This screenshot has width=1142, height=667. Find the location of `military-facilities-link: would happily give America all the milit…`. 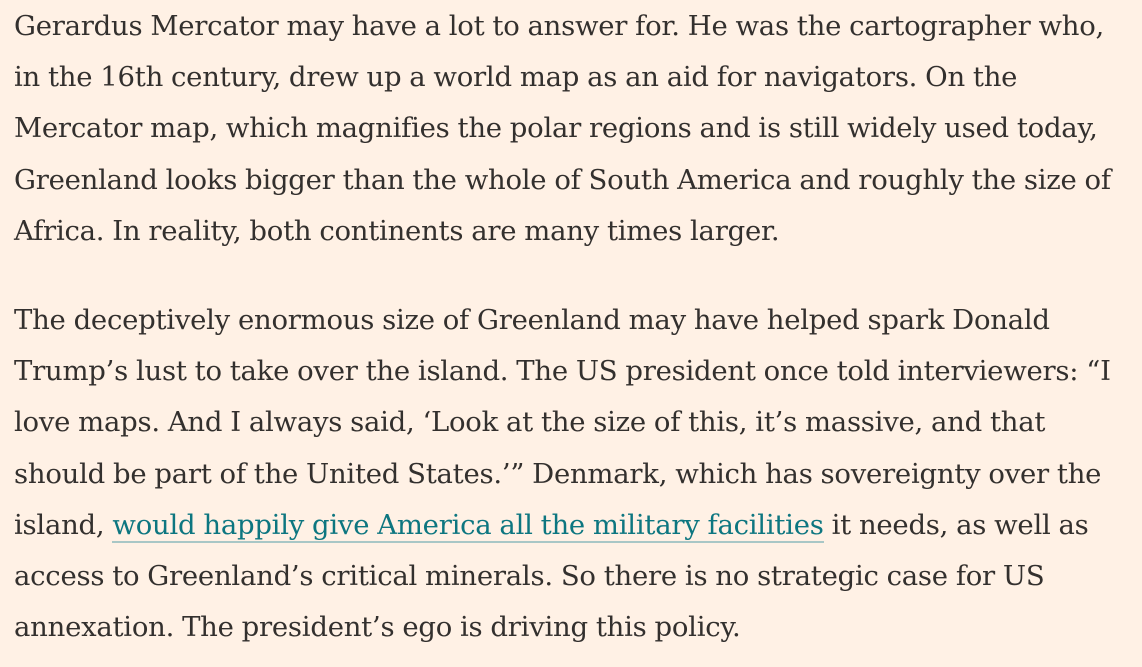

military-facilities-link: would happily give America all the milit… is located at coordinates (468, 525).